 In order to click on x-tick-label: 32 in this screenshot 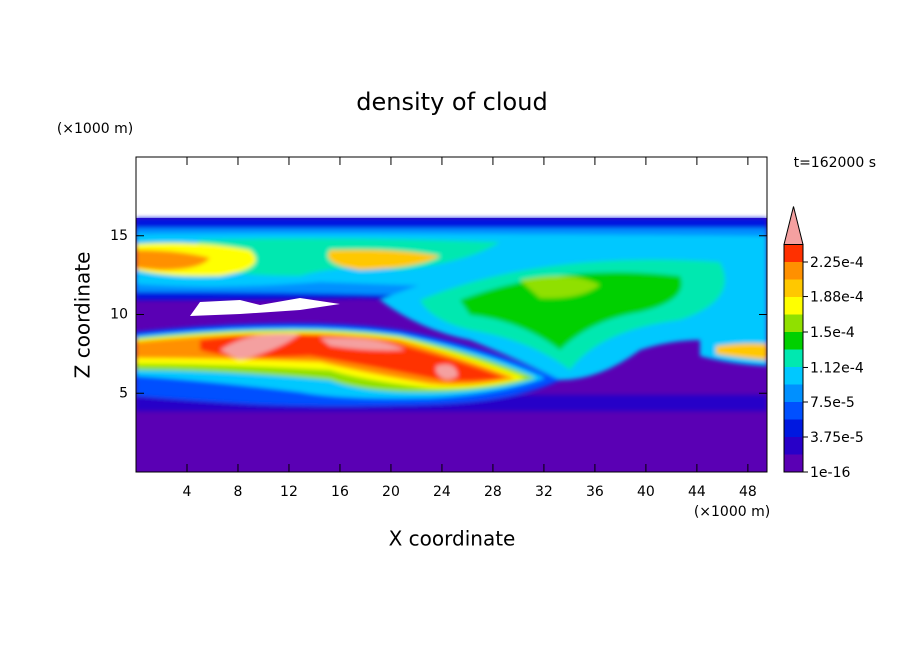, I will do `click(544, 492)`.